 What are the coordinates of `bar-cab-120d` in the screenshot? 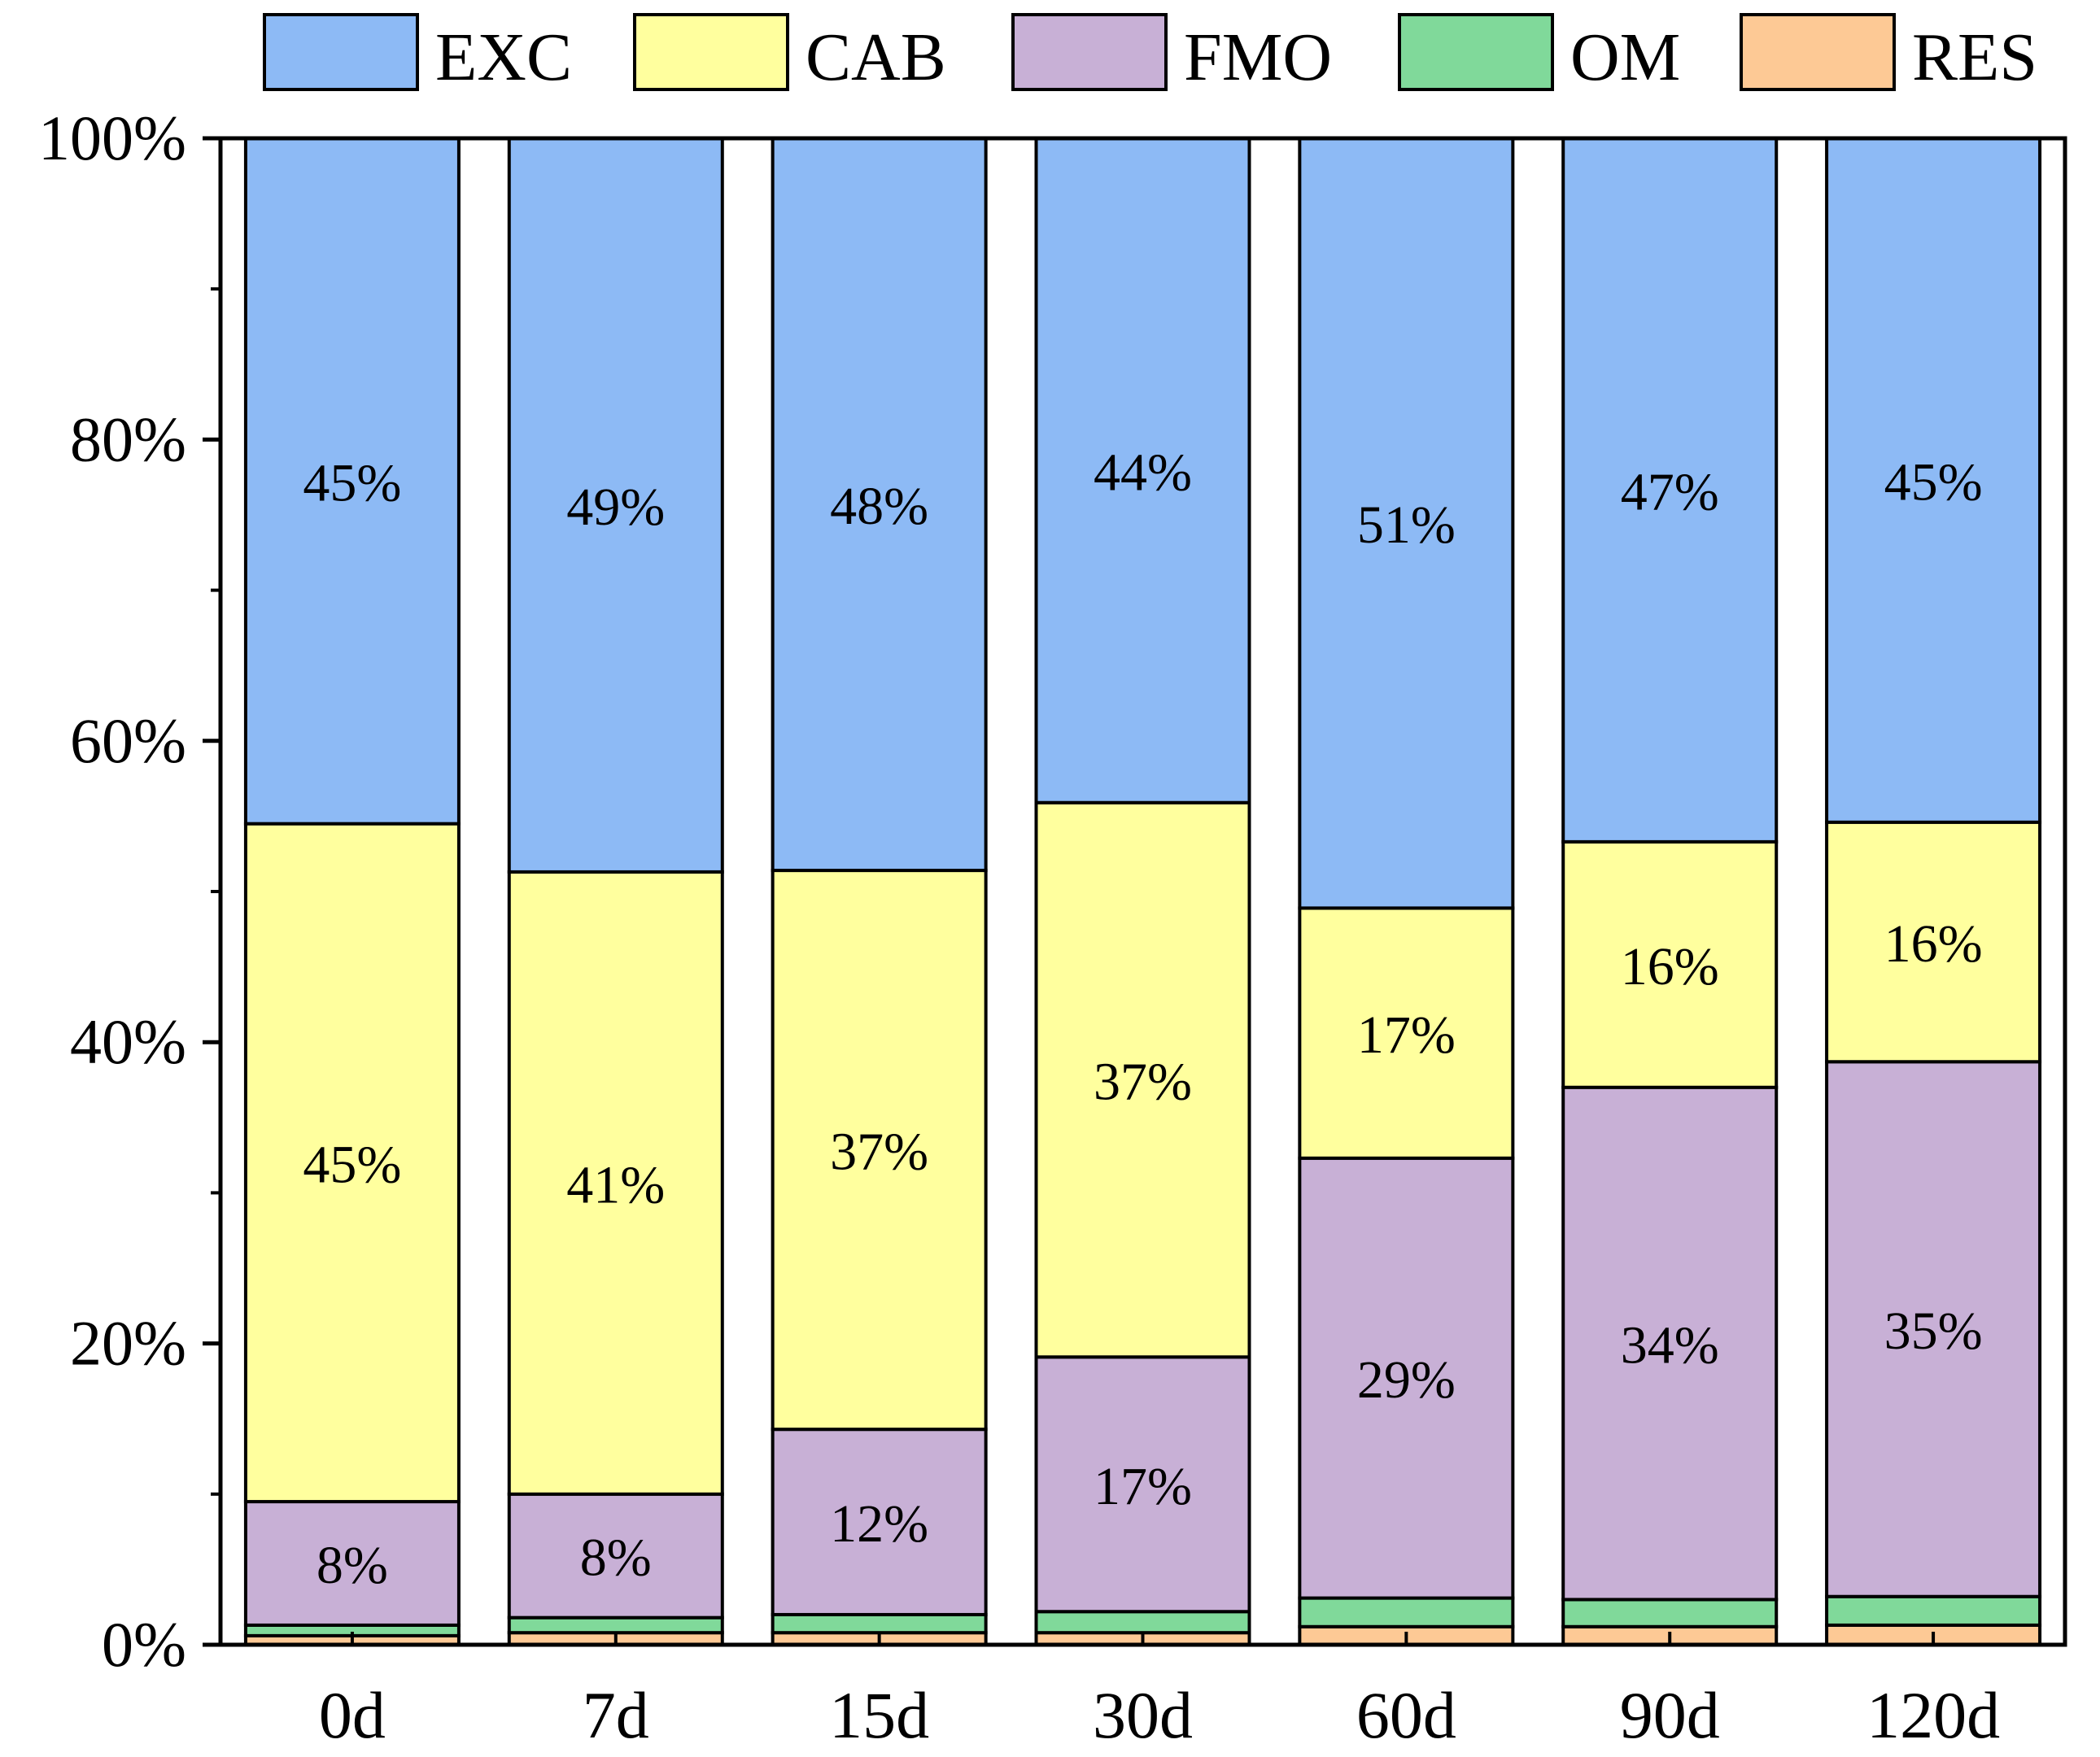 It's located at (1933, 942).